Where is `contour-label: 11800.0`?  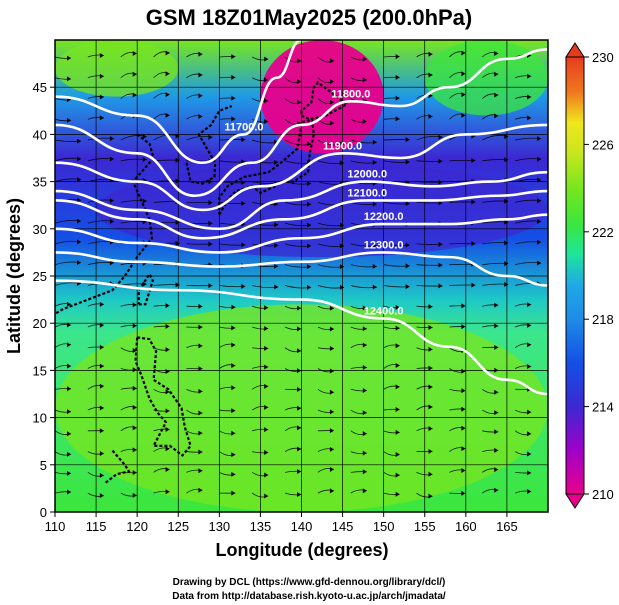
contour-label: 11800.0 is located at coordinates (350, 94).